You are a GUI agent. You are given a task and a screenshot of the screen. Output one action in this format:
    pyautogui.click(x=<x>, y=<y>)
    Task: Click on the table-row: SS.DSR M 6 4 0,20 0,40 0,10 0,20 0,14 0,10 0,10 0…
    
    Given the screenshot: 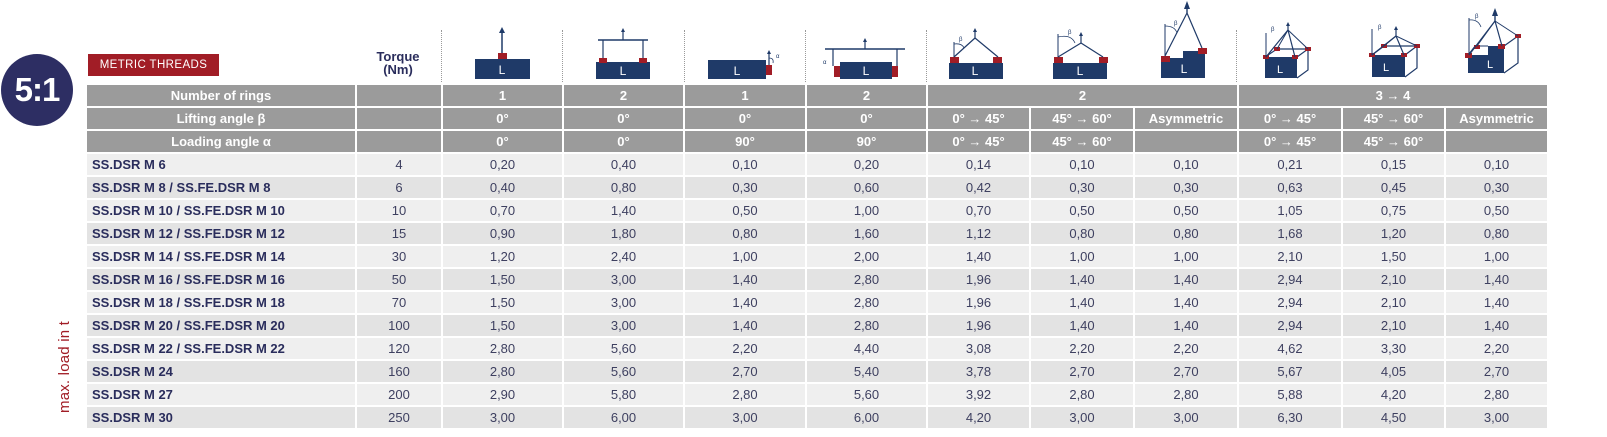 What is the action you would take?
    pyautogui.click(x=817, y=164)
    